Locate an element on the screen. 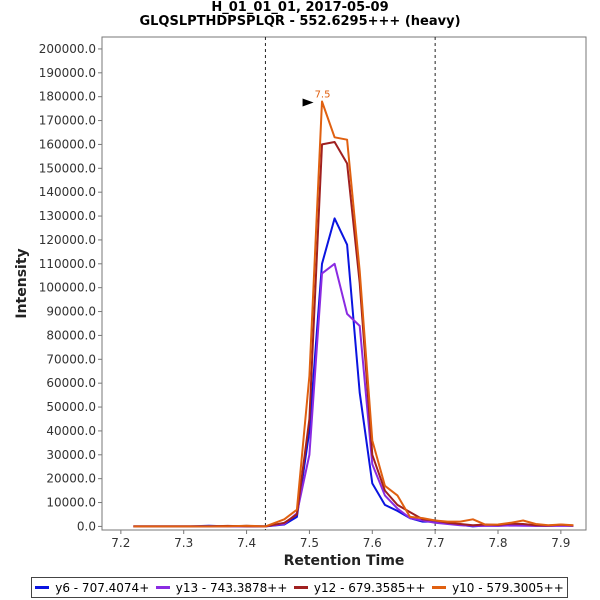 The height and width of the screenshot is (600, 600). y-axis-label: Intensity is located at coordinates (22, 283).